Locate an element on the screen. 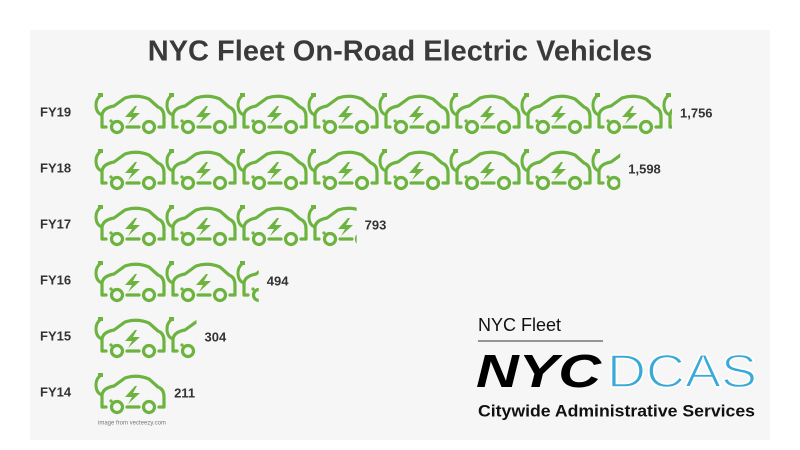 The width and height of the screenshot is (800, 450). logo-agency: DCAS is located at coordinates (682, 371).